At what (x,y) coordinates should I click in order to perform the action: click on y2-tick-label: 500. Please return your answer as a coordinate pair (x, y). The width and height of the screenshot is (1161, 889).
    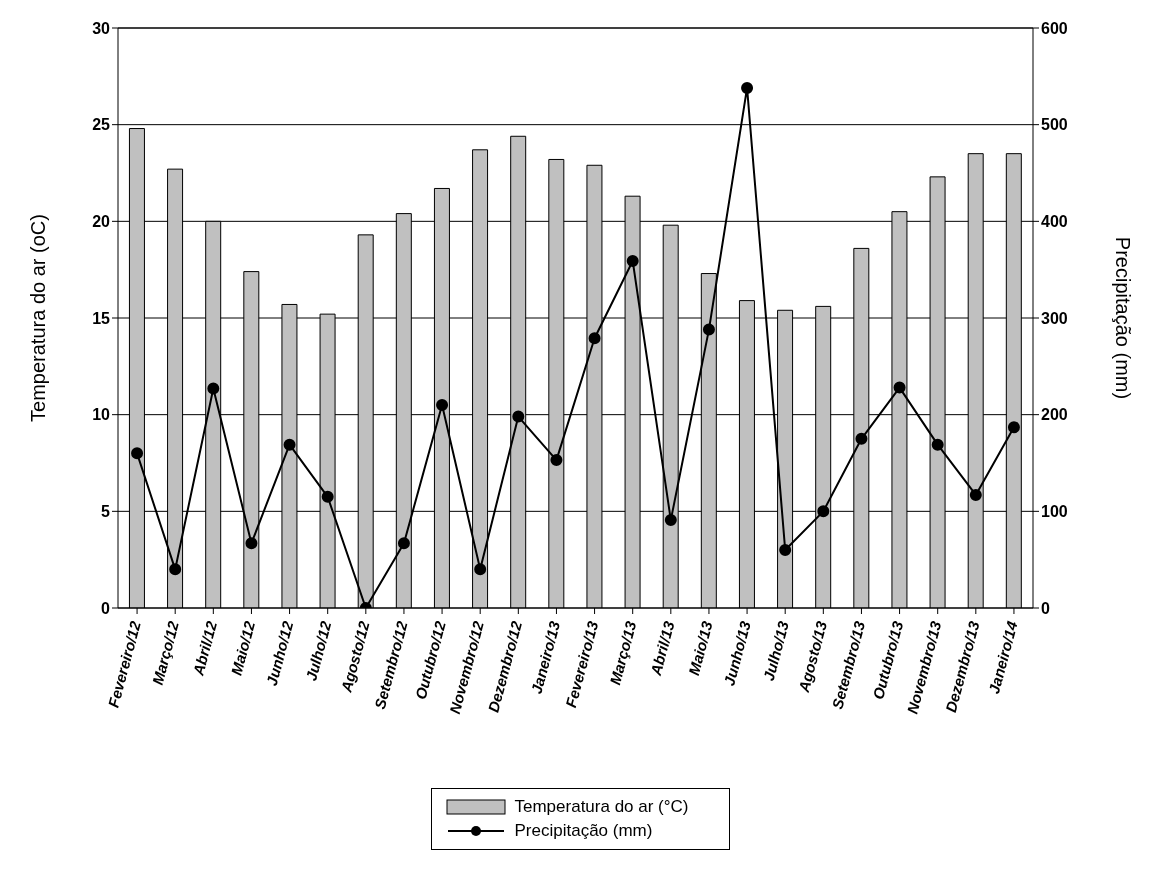
    Looking at the image, I should click on (1054, 125).